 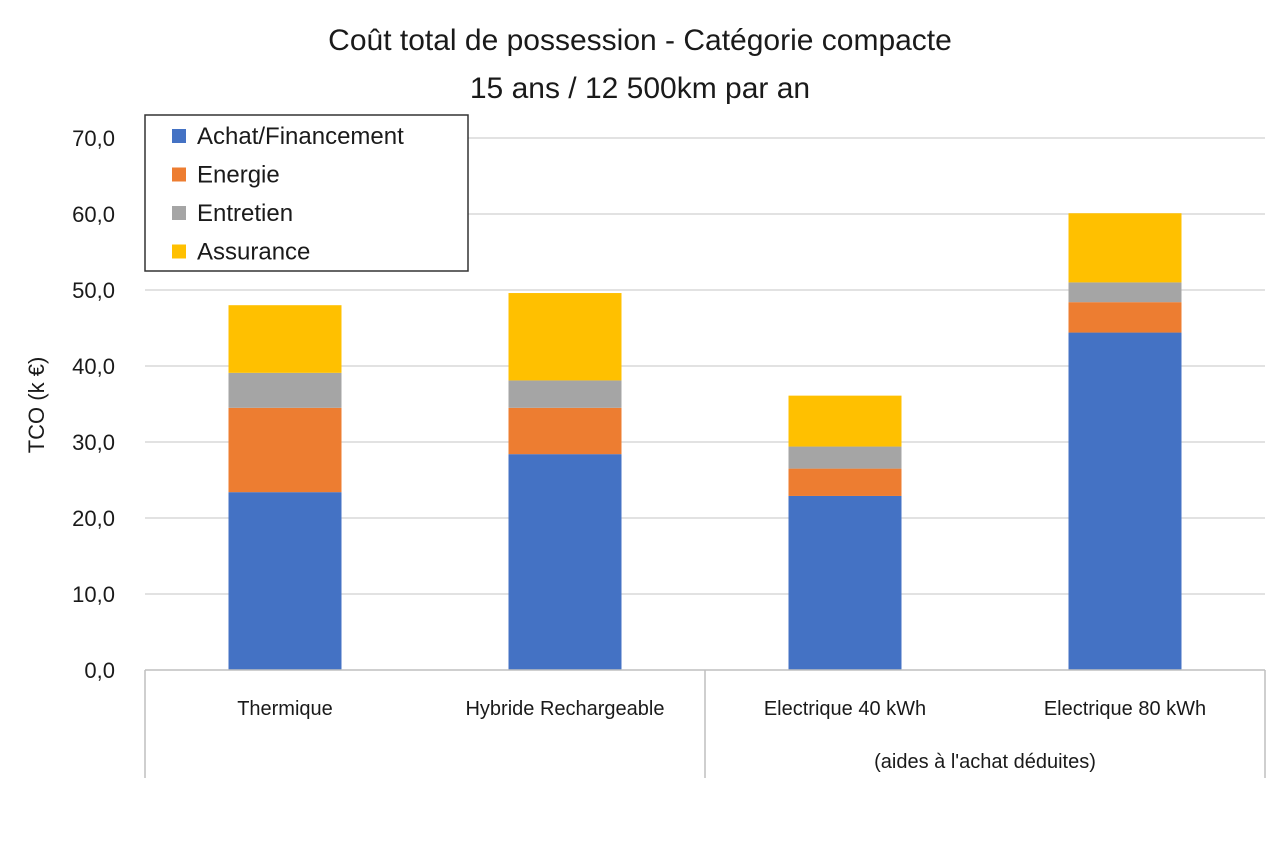 What do you see at coordinates (845, 709) in the screenshot?
I see `category-label: Electrique 40 kWh` at bounding box center [845, 709].